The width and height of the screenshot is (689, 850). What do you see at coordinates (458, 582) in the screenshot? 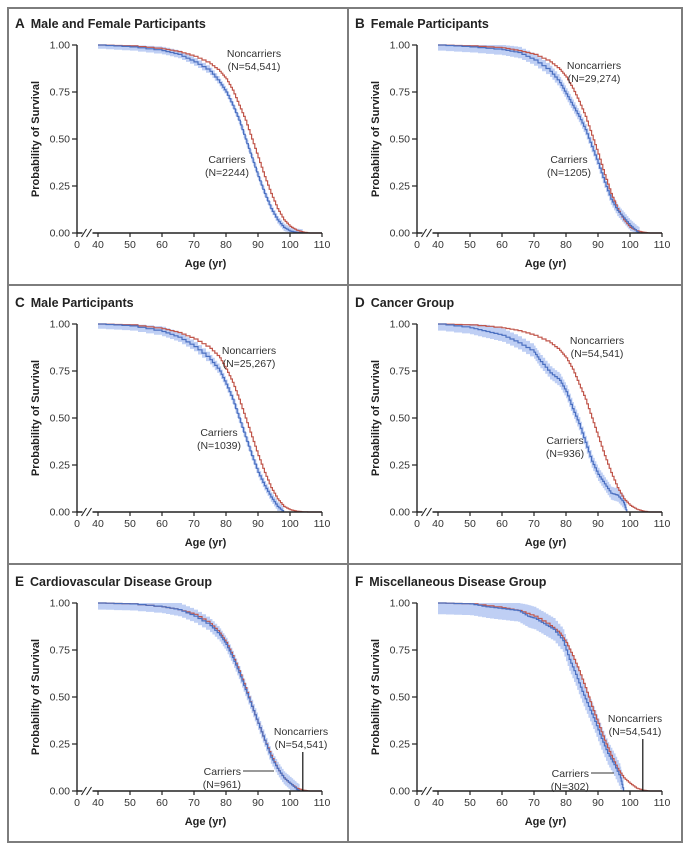
I see `panel-title-text: Miscellaneous Disease Group` at bounding box center [458, 582].